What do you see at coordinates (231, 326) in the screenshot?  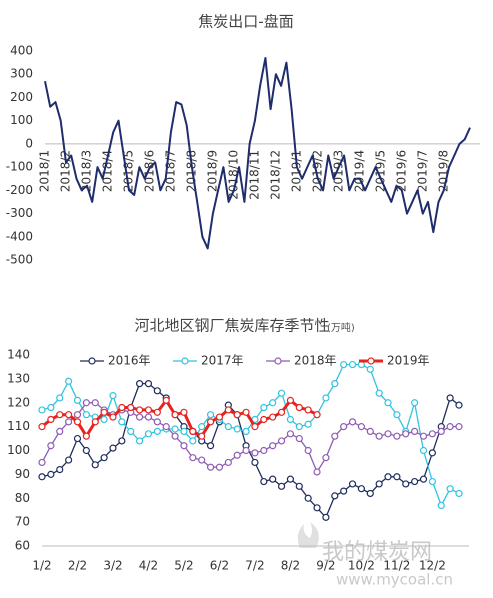 I see `chart-title: 河北地区钢厂焦炭库存季节性` at bounding box center [231, 326].